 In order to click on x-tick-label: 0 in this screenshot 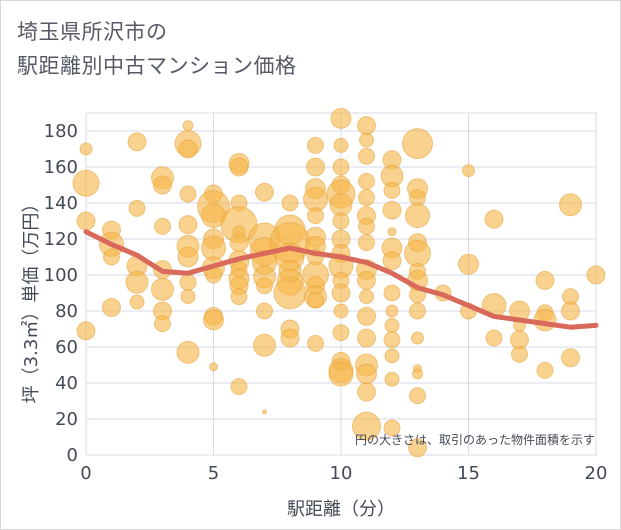, I will do `click(85, 473)`.